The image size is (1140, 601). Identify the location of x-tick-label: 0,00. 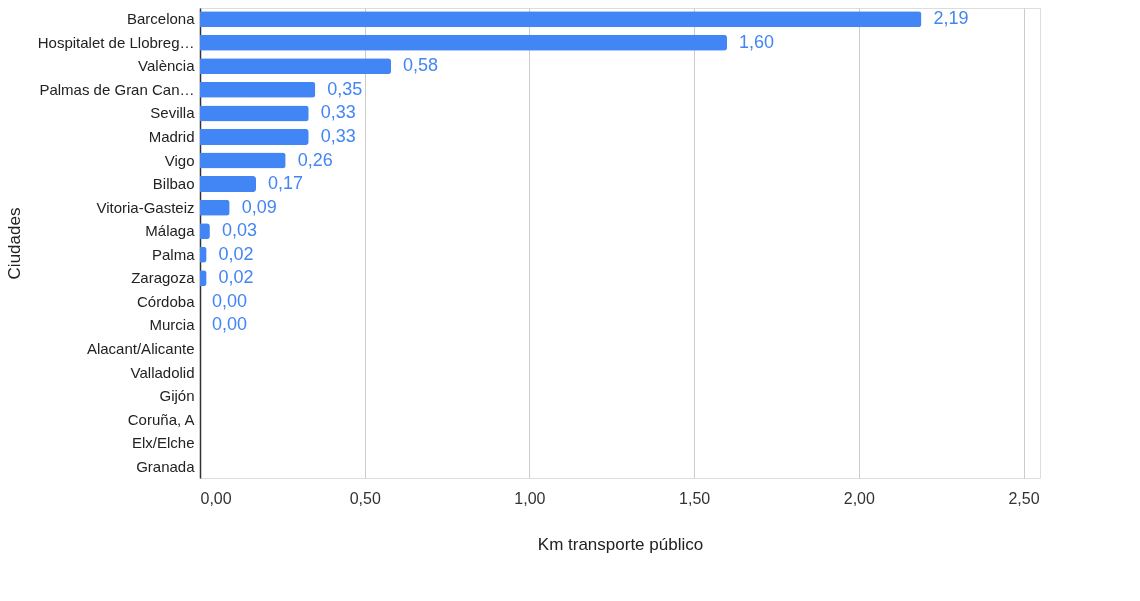
(216, 498).